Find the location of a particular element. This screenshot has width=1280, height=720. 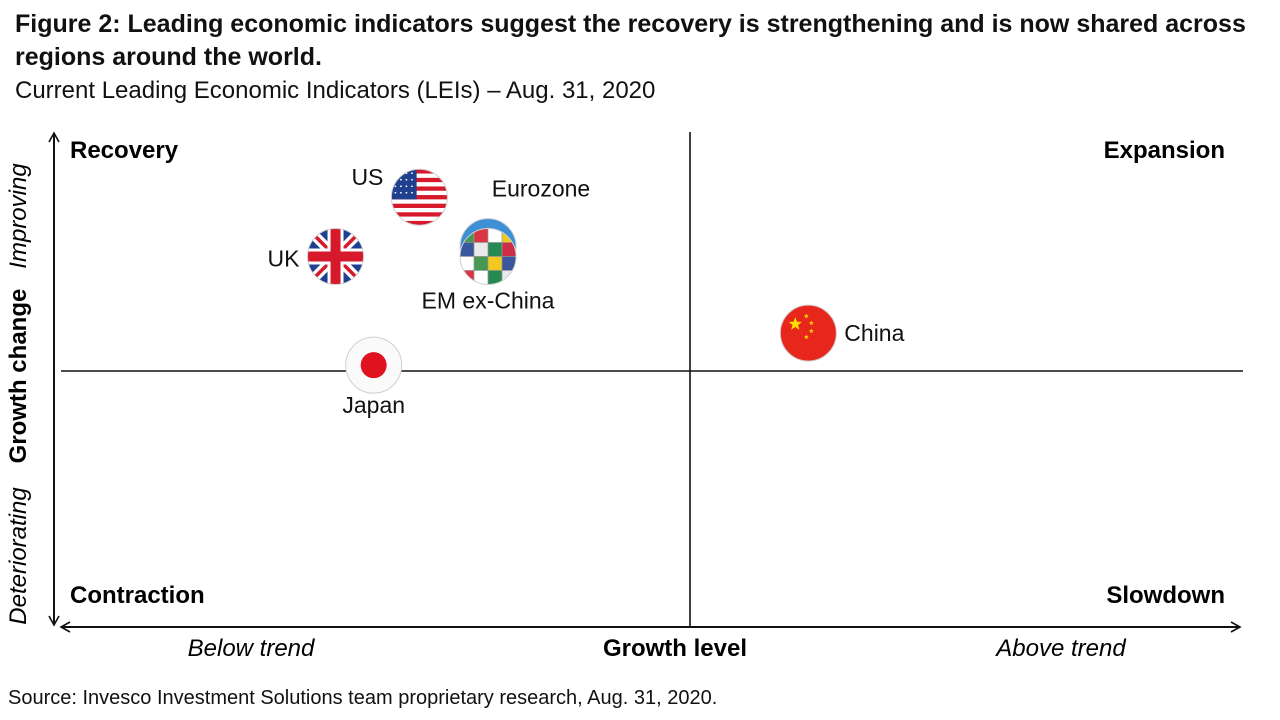

quadrant-label-slowdown: Slowdown is located at coordinates (1165, 595).